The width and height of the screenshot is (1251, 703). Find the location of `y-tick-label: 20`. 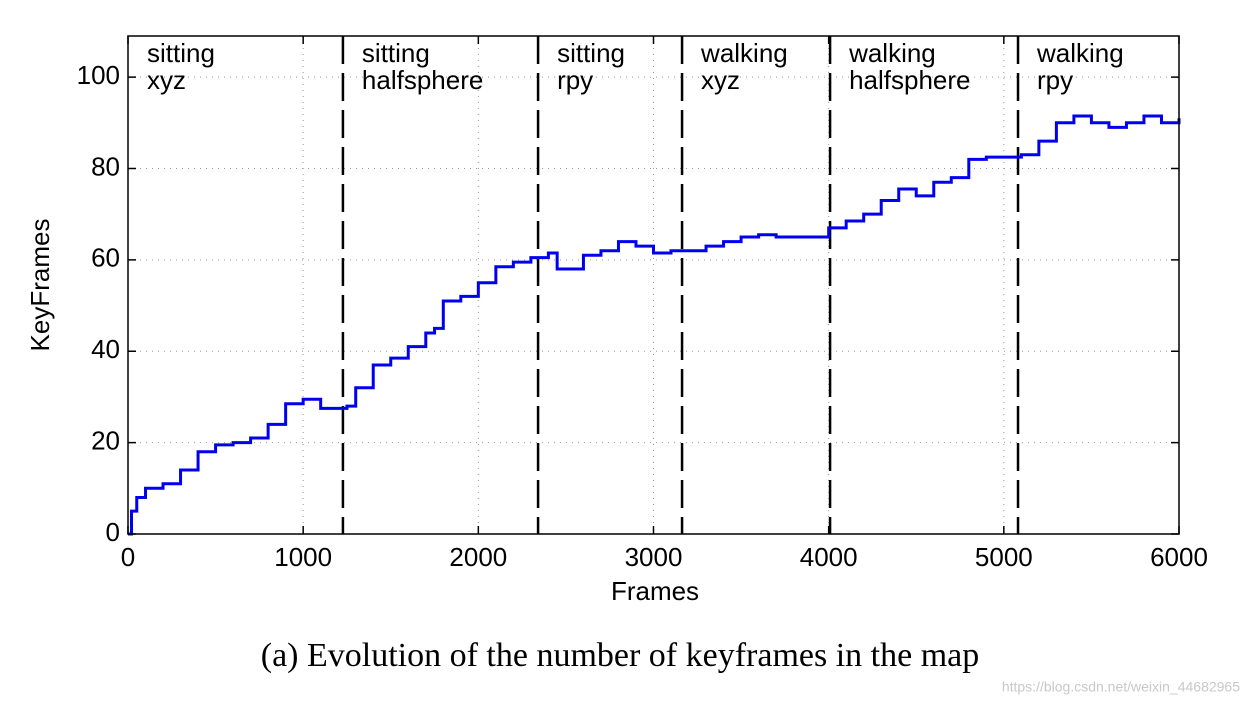

y-tick-label: 20 is located at coordinates (105, 440).